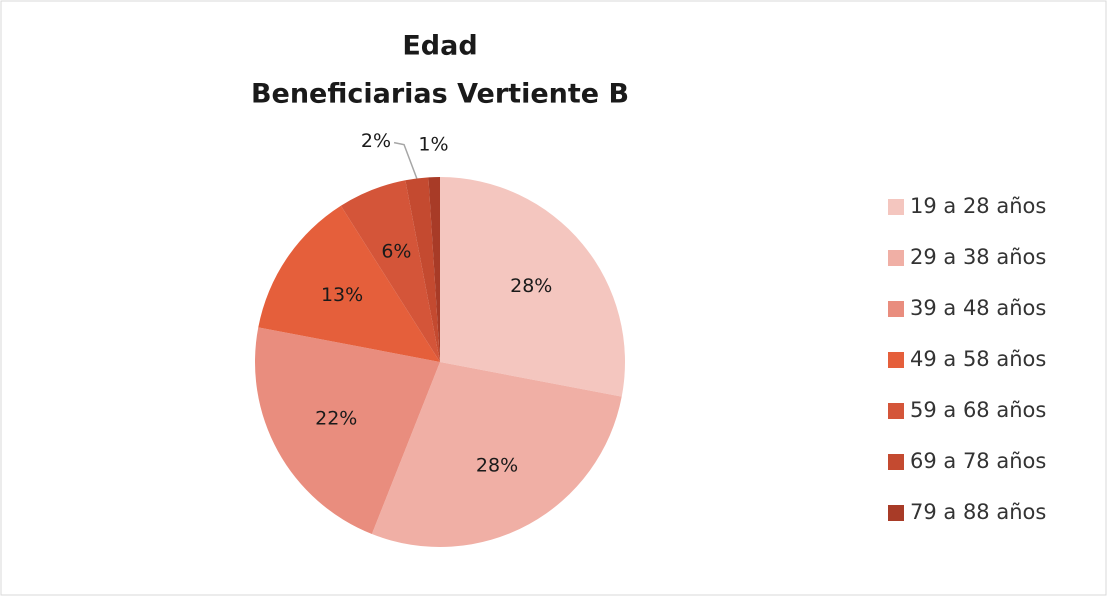 The image size is (1107, 596). Describe the element at coordinates (978, 461) in the screenshot. I see `legend-label: 69 a 78 años` at that location.